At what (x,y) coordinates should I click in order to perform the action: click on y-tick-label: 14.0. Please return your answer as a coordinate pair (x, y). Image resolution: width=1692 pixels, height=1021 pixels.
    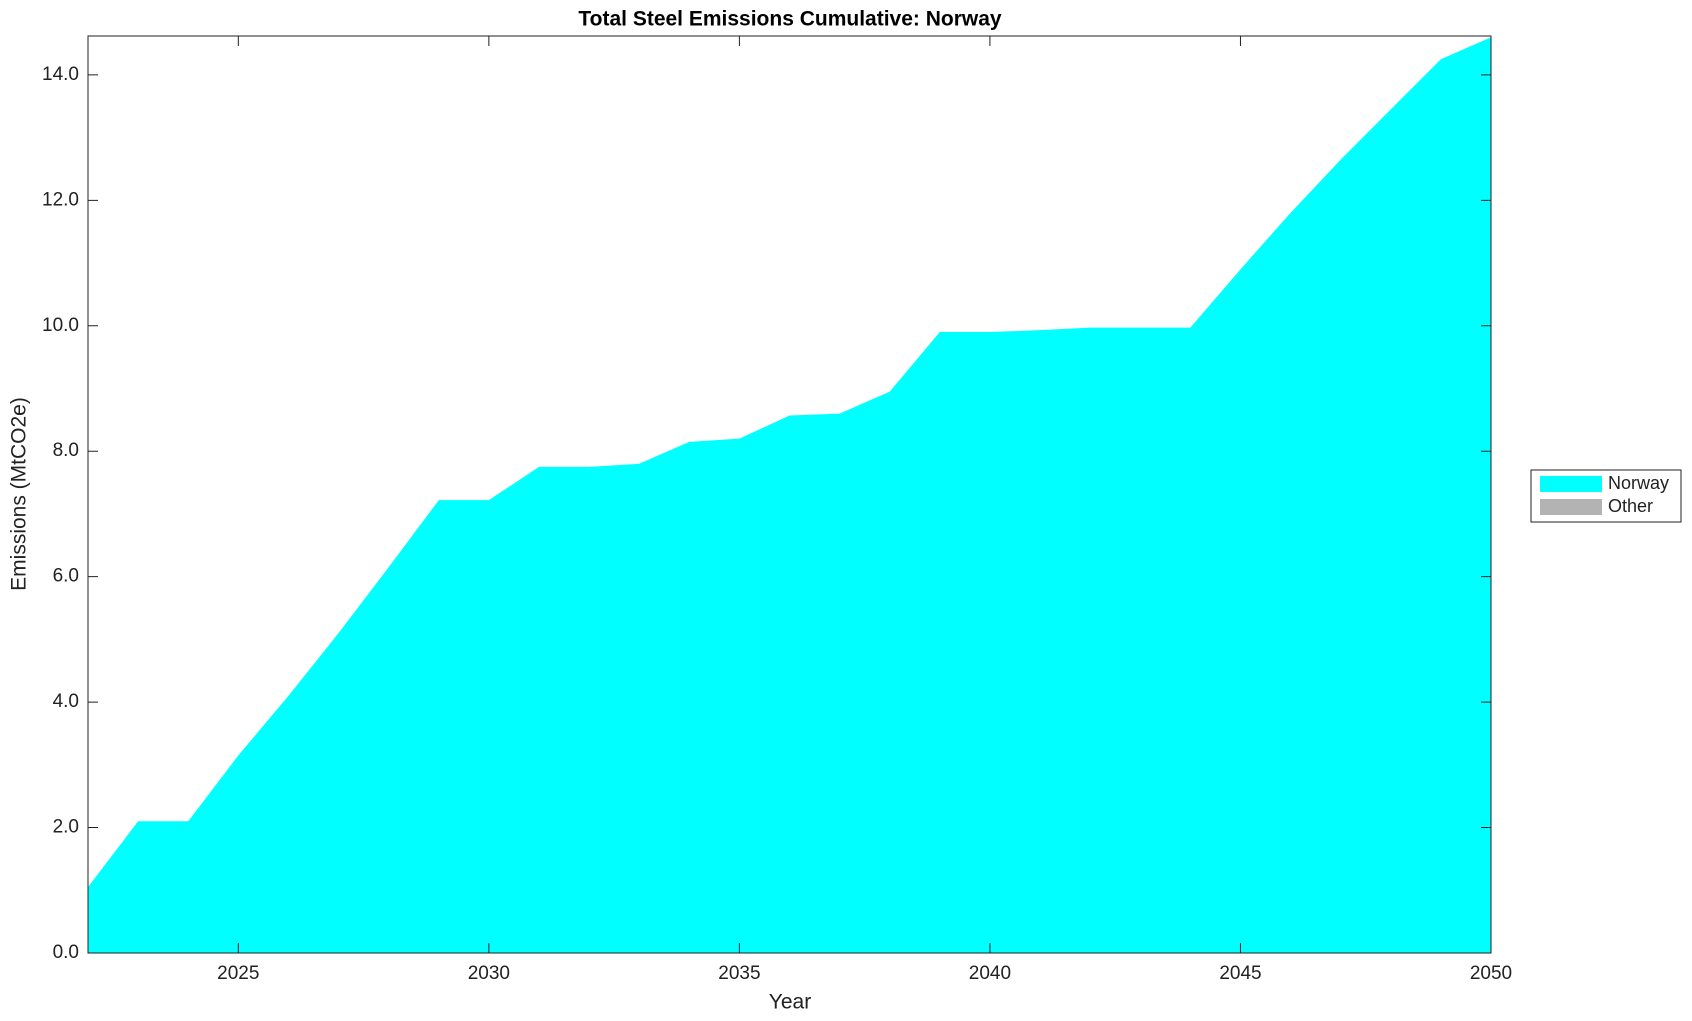
    Looking at the image, I should click on (60, 74).